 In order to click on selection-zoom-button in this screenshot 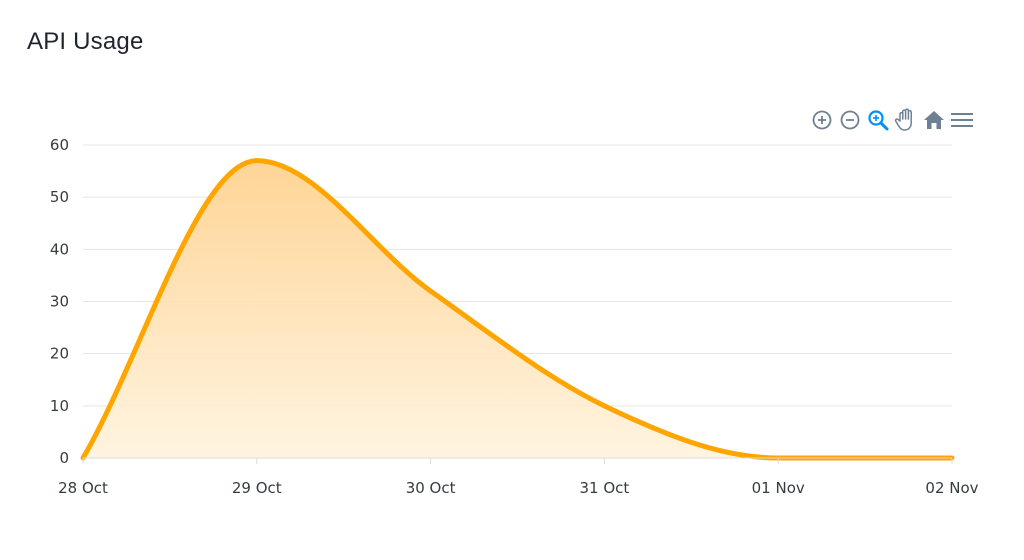, I will do `click(878, 120)`.